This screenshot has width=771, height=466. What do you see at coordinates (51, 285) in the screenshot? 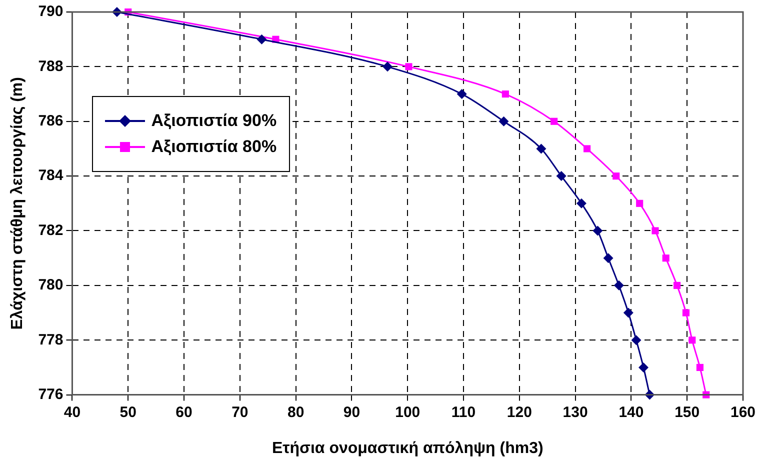
I see `y-tick-label: 780` at bounding box center [51, 285].